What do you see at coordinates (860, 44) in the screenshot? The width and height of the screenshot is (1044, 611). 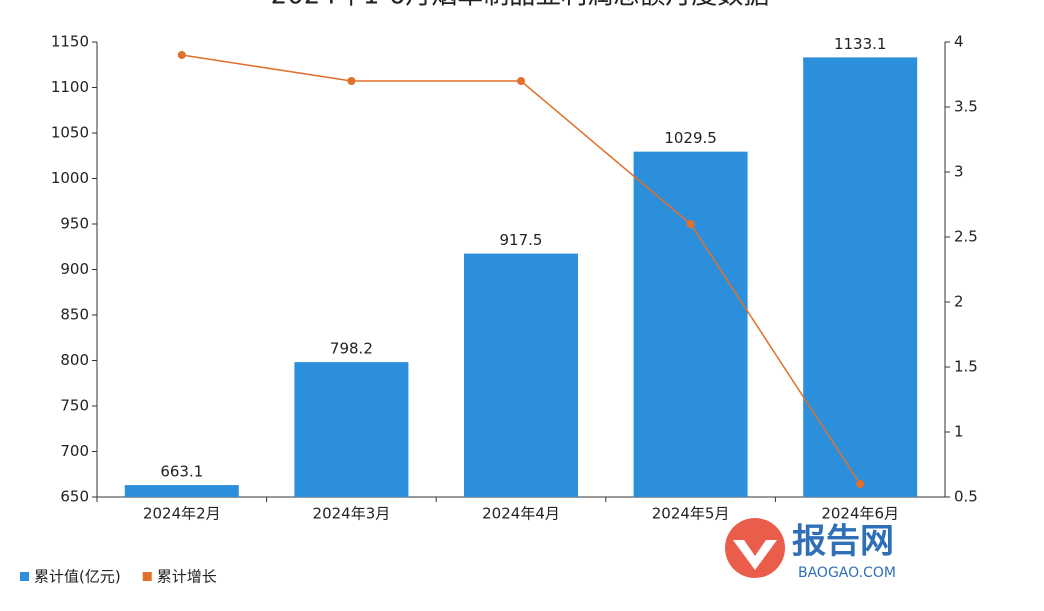 I see `data-label: 1133.1` at bounding box center [860, 44].